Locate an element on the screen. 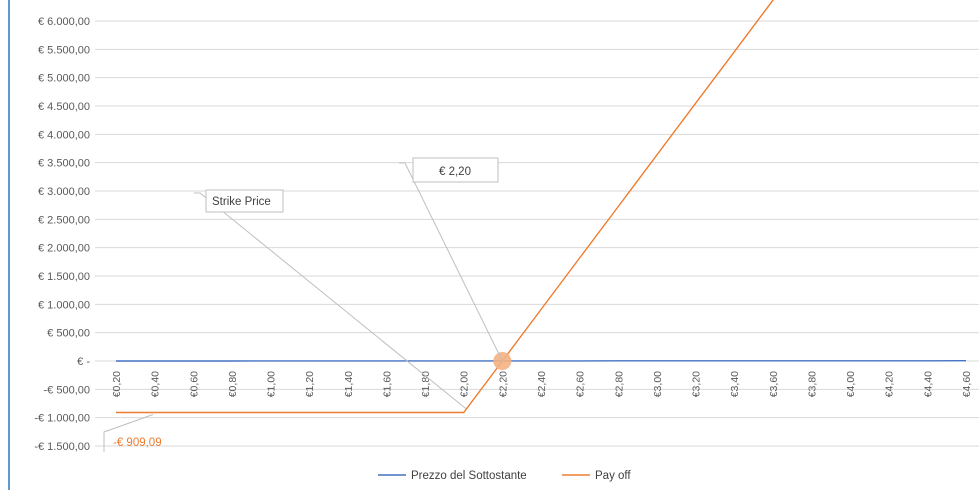  y-tick-label: € 6.000,00 is located at coordinates (64, 22).